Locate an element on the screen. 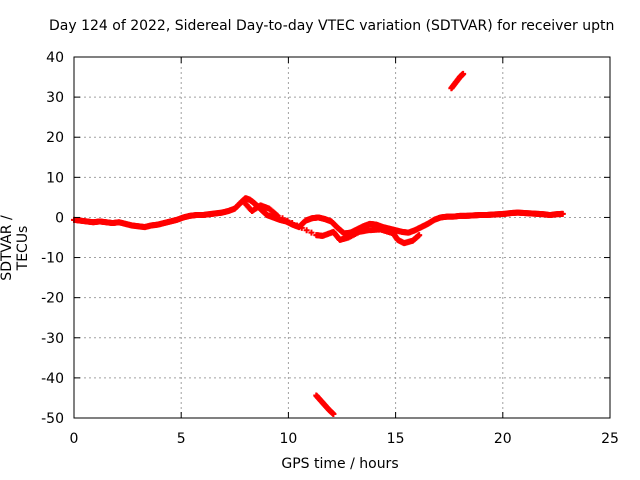 The width and height of the screenshot is (640, 480). y-tick-label: 30 is located at coordinates (55, 98).